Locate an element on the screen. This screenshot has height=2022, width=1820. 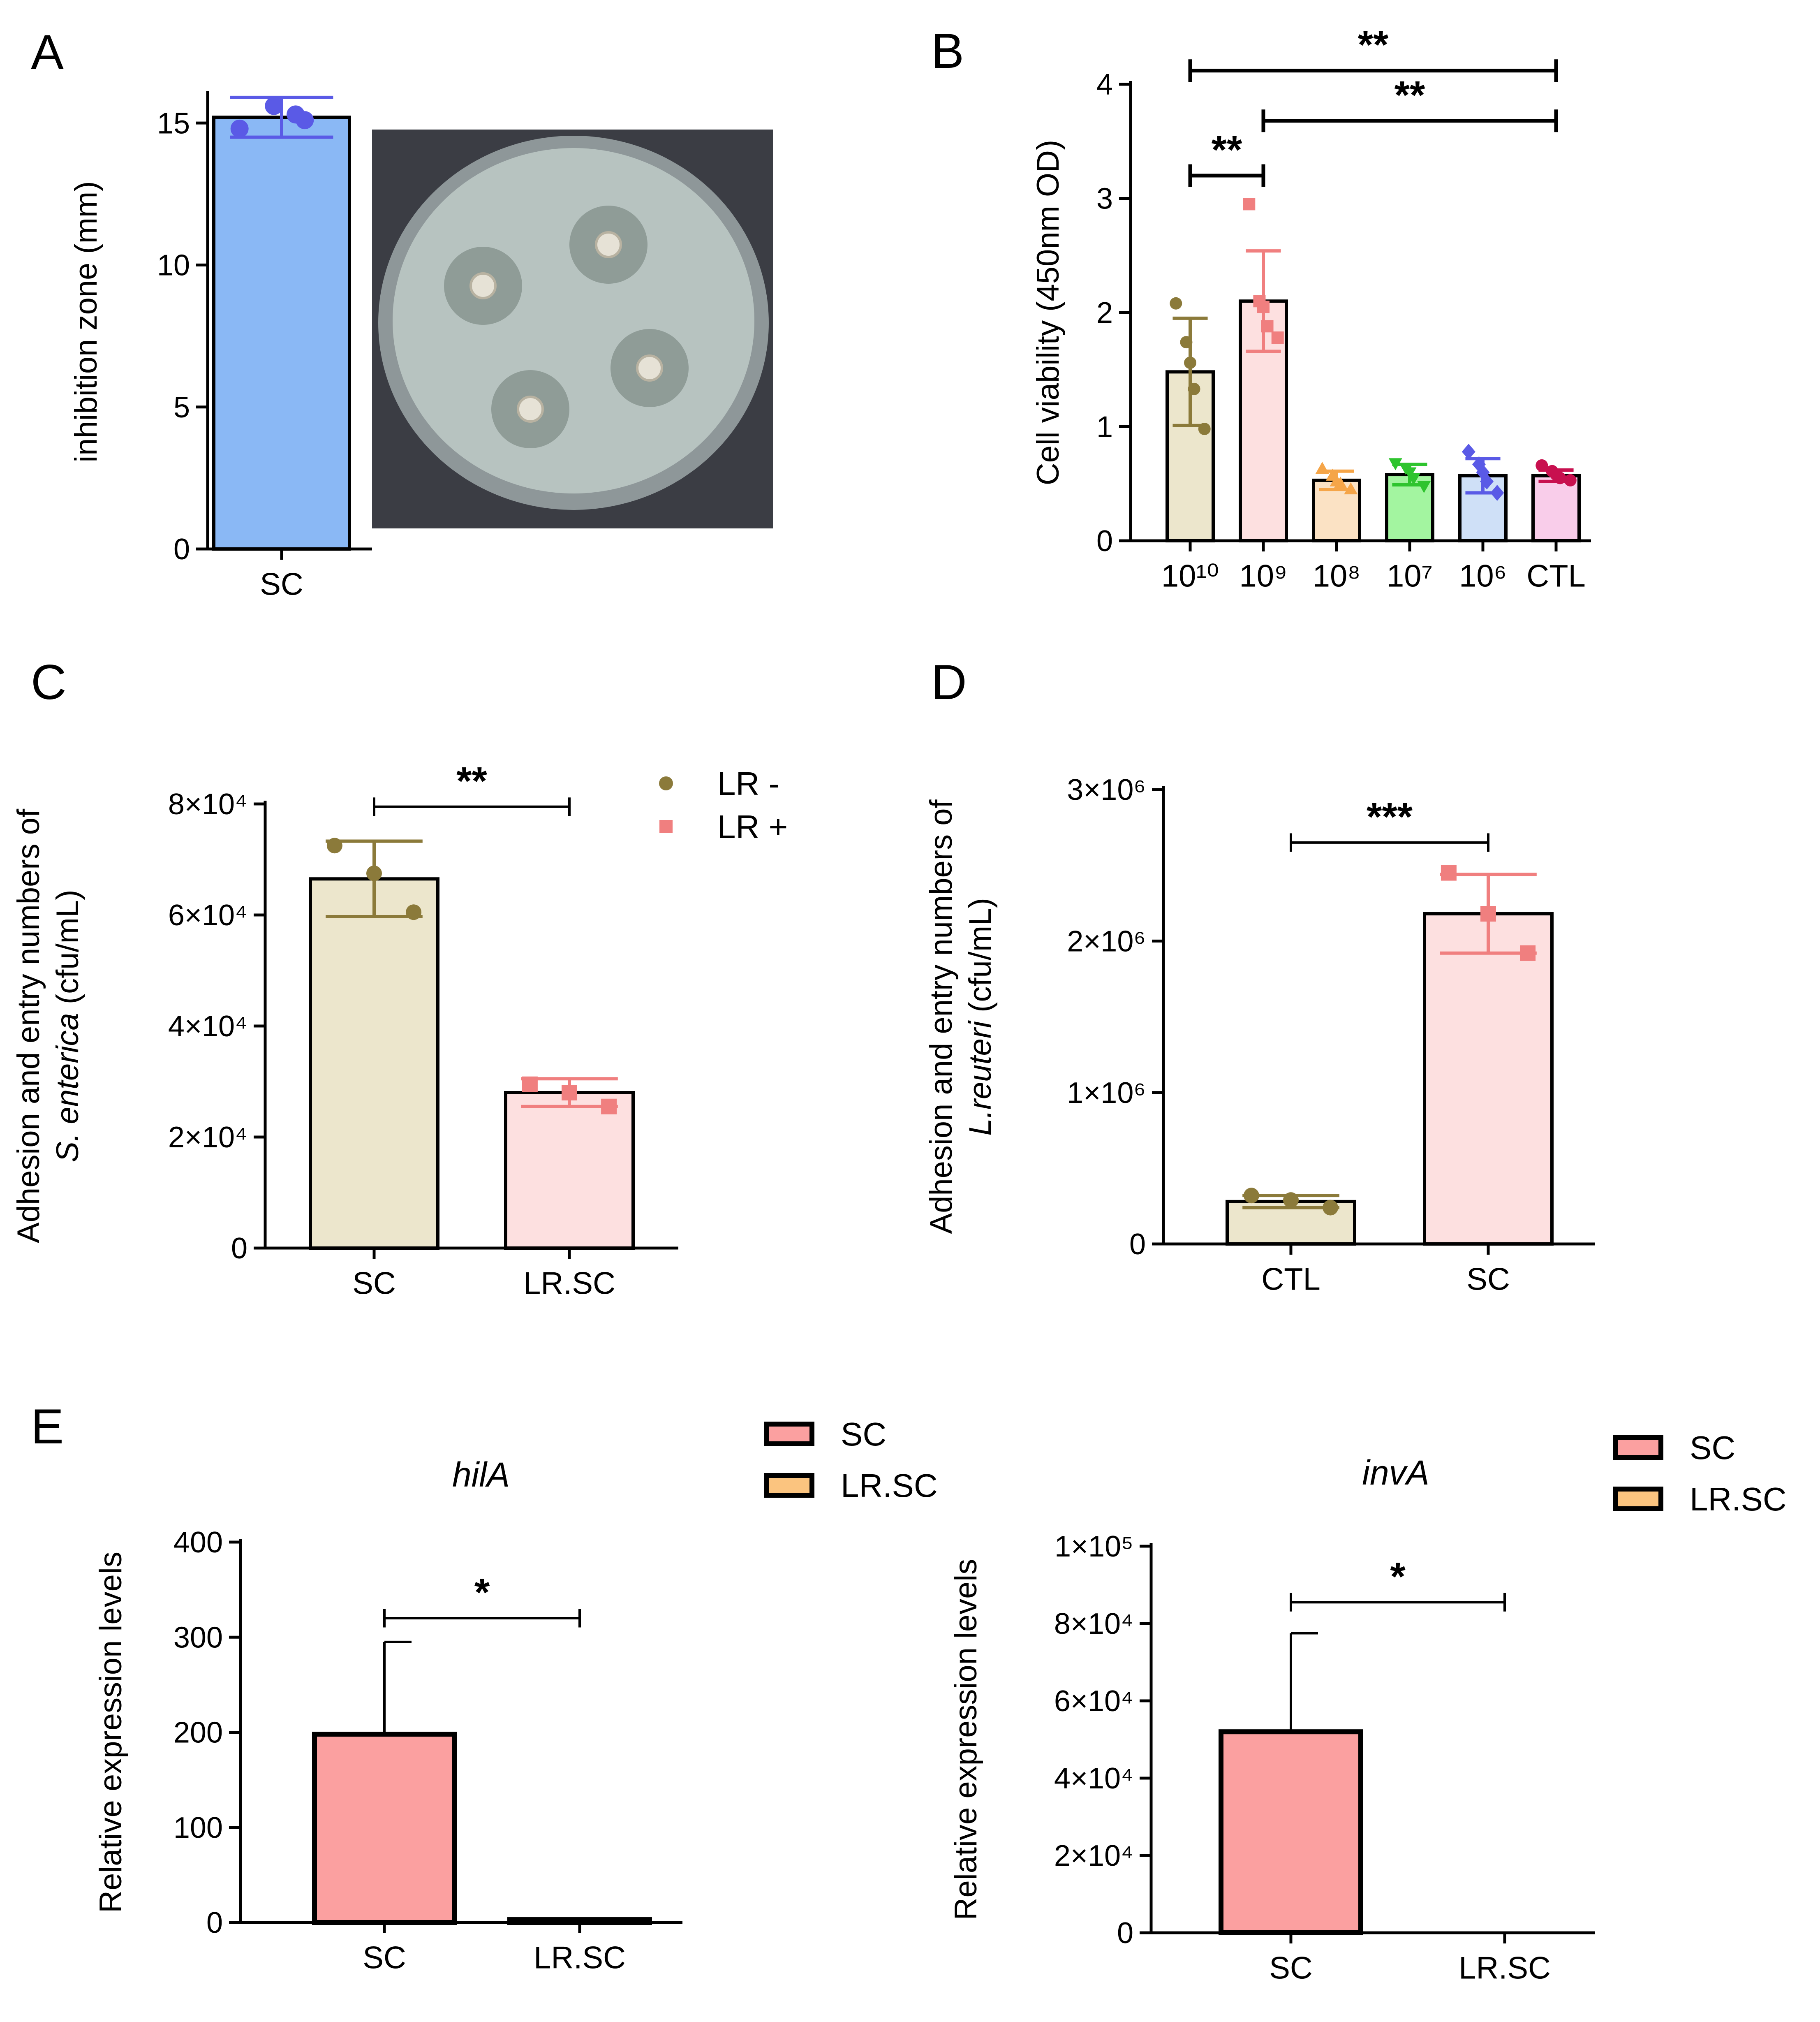
y-tick-label: 100 is located at coordinates (198, 1827).